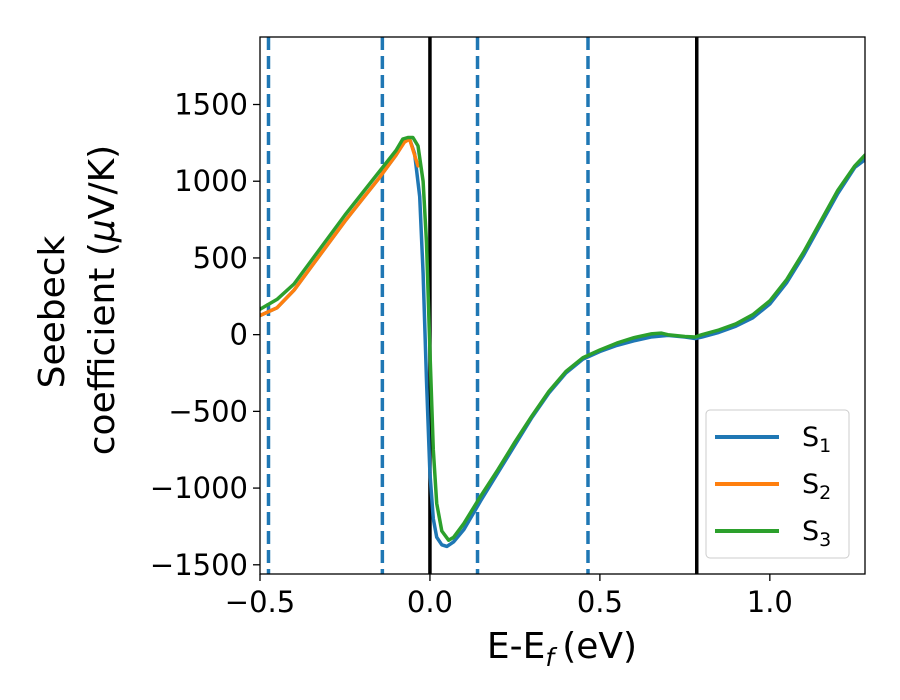  What do you see at coordinates (260, 602) in the screenshot?
I see `x-tick-label: −0.5` at bounding box center [260, 602].